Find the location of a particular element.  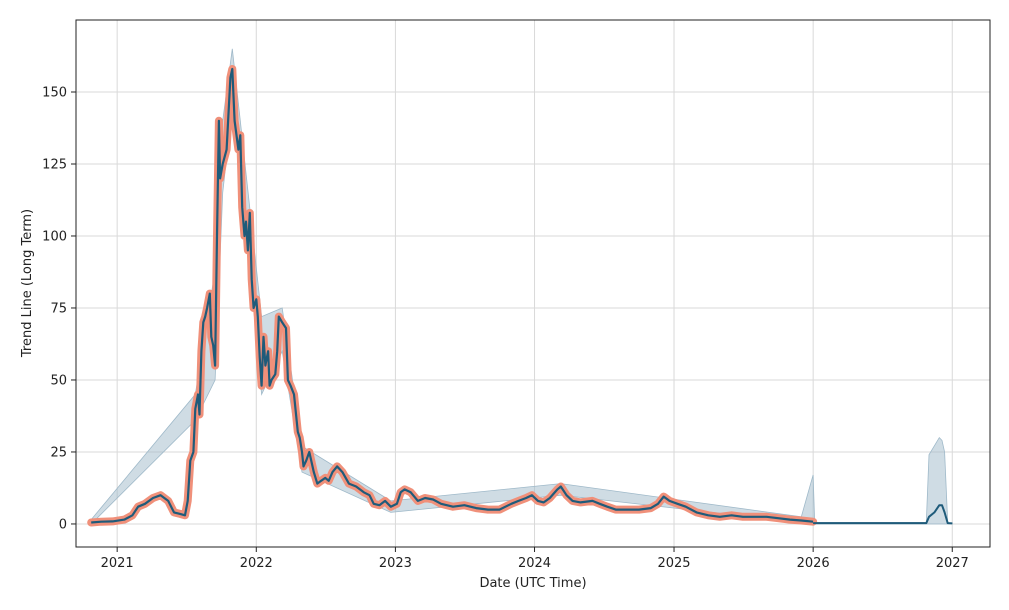

y-axis-title: Trend Line (Long Term) is located at coordinates (27, 283).